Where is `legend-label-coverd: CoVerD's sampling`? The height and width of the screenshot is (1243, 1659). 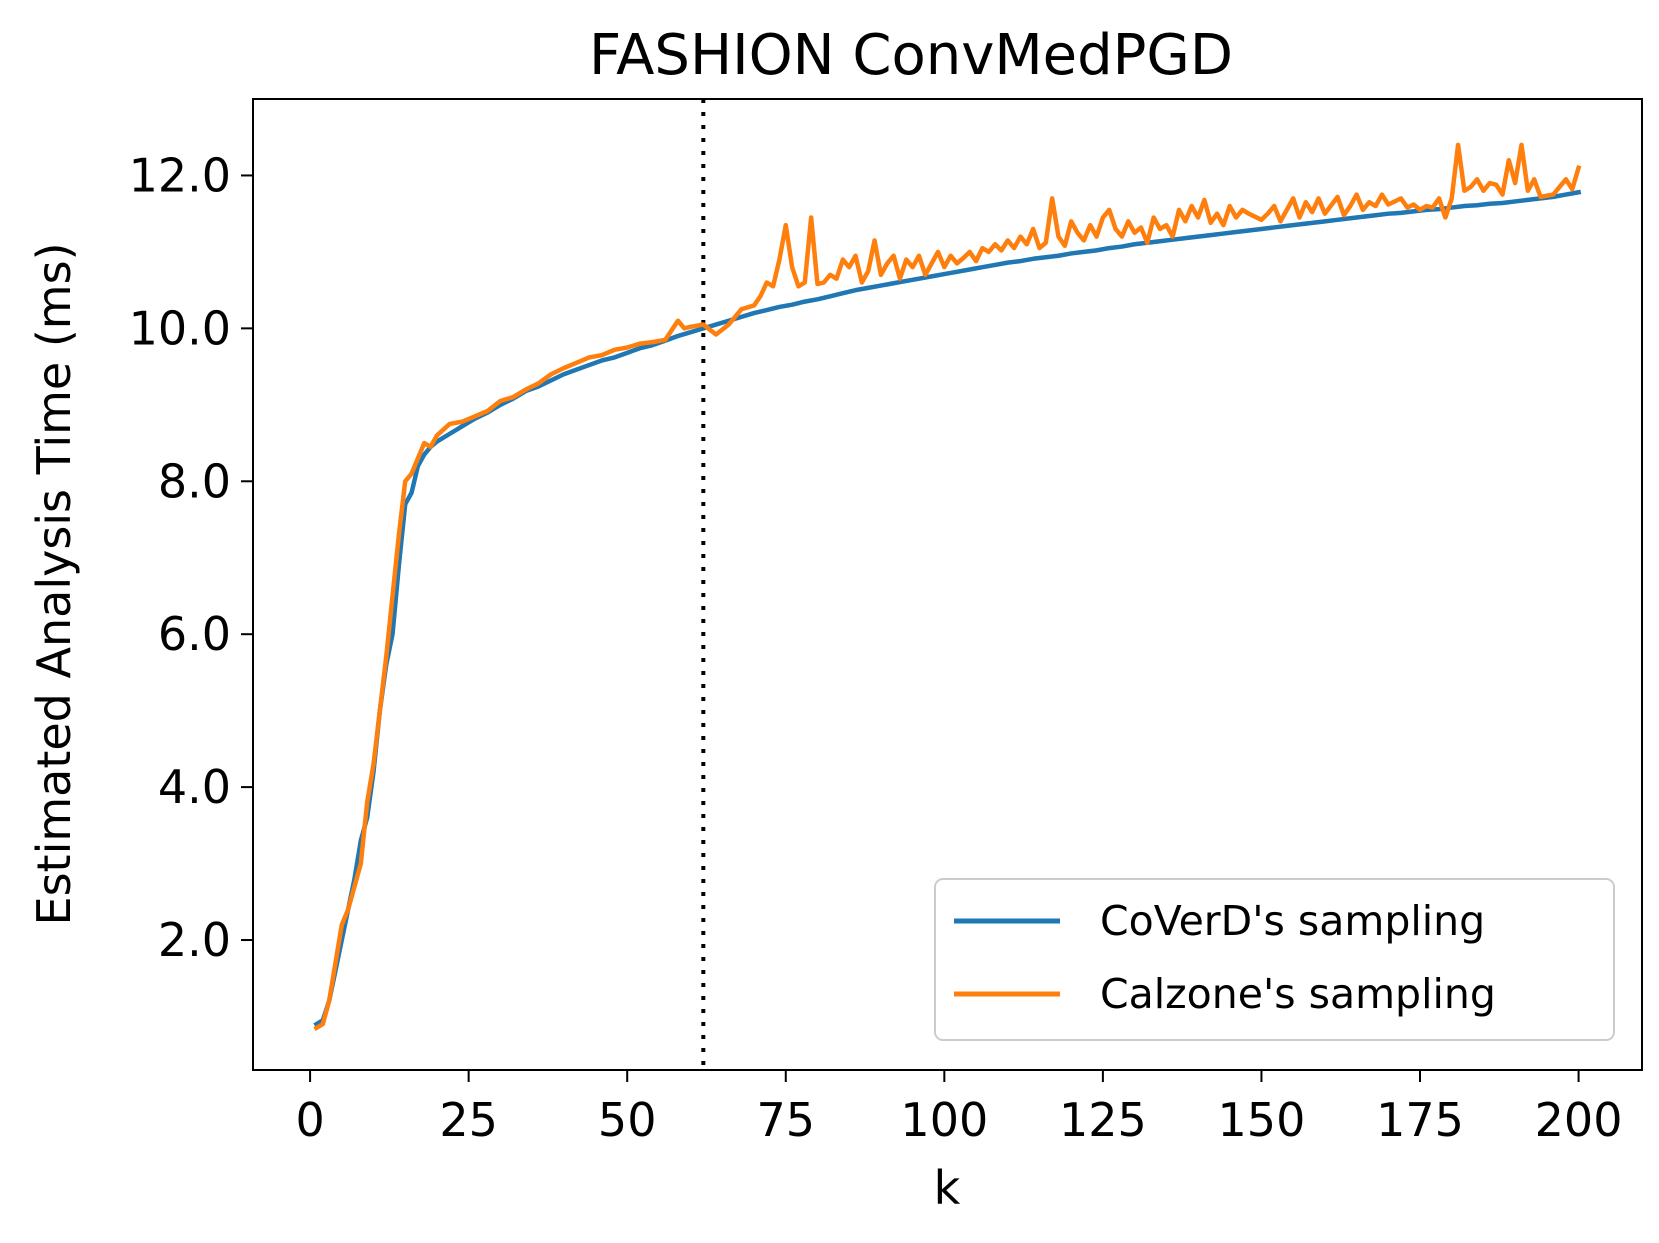
legend-label-coverd: CoVerD's sampling is located at coordinates (1292, 921).